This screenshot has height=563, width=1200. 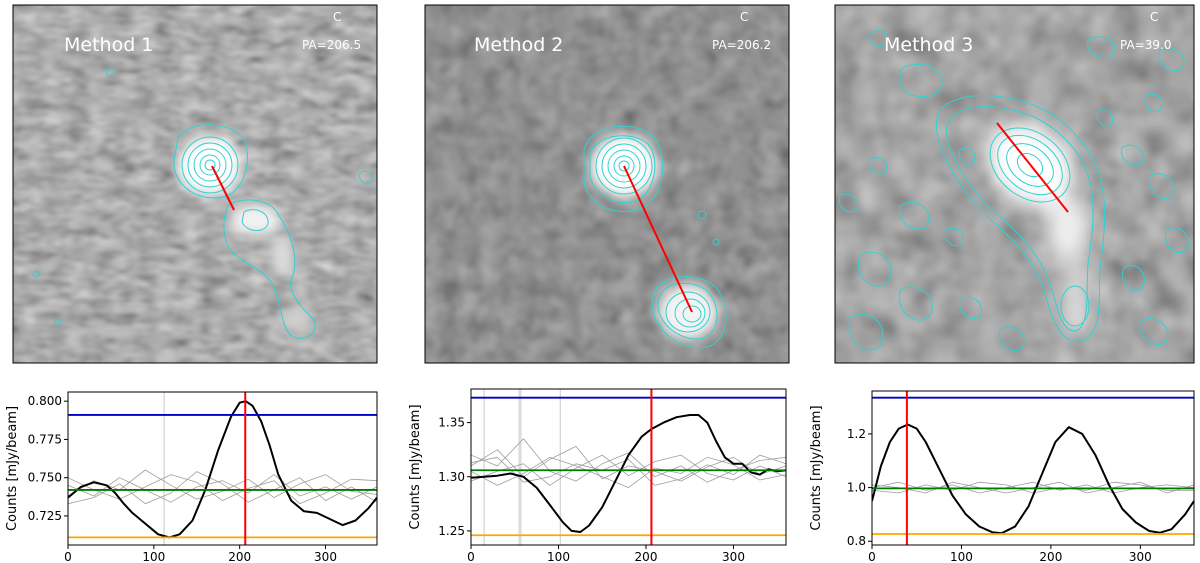 What do you see at coordinates (928, 45) in the screenshot?
I see `panel-title-3: Method 3` at bounding box center [928, 45].